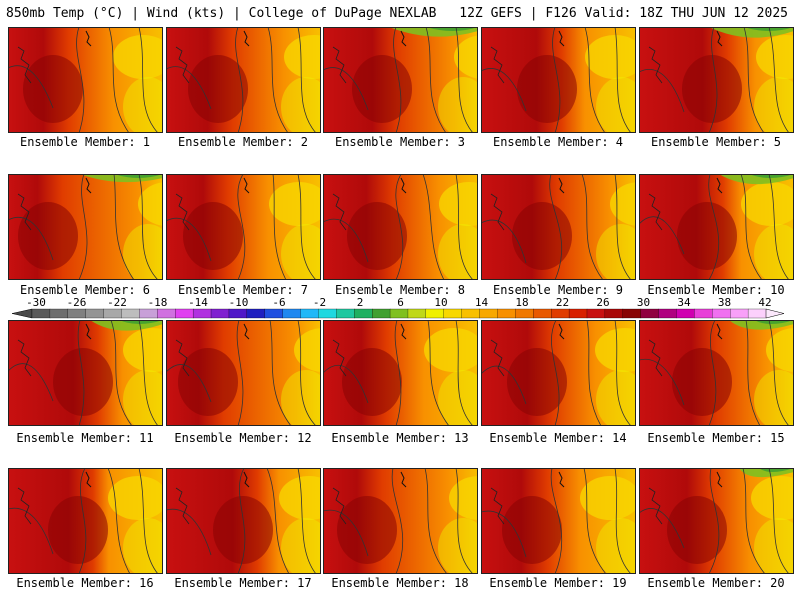  I want to click on ensemble-member-caption: Ensemble Member: 9, so click(558, 290).